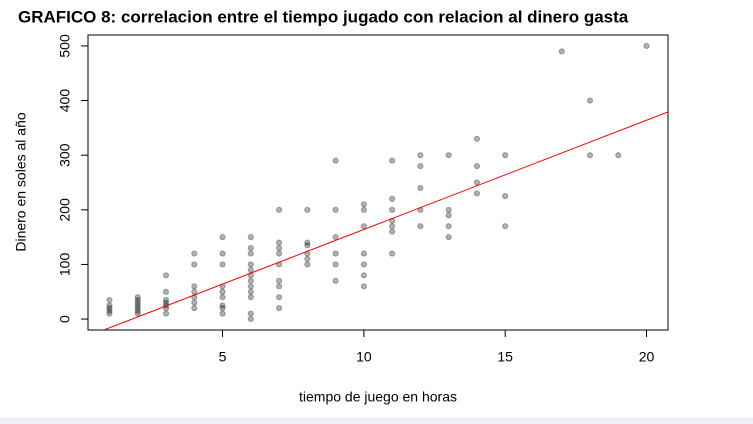 Image resolution: width=753 pixels, height=424 pixels. Describe the element at coordinates (65, 46) in the screenshot. I see `y-tick-label: 500` at that location.